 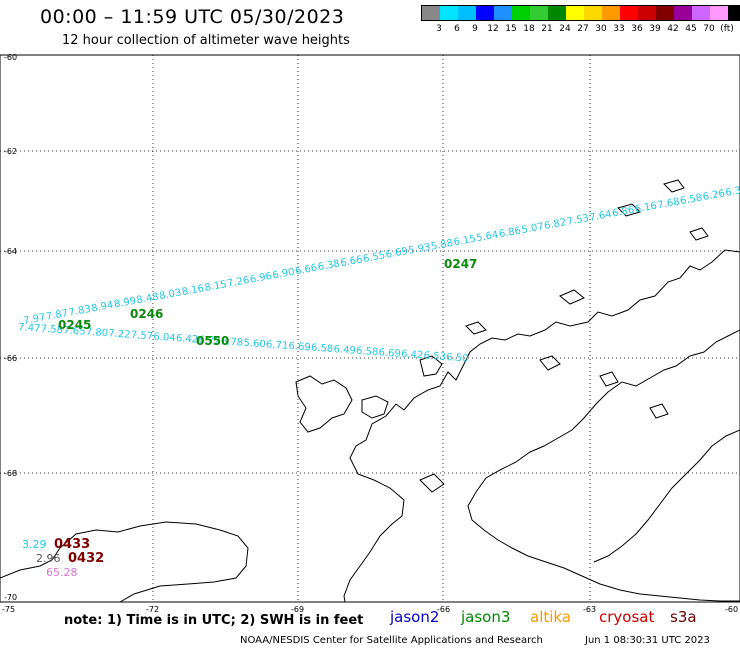 What do you see at coordinates (434, 356) in the screenshot?
I see `wave-height-value: 6.53` at bounding box center [434, 356].